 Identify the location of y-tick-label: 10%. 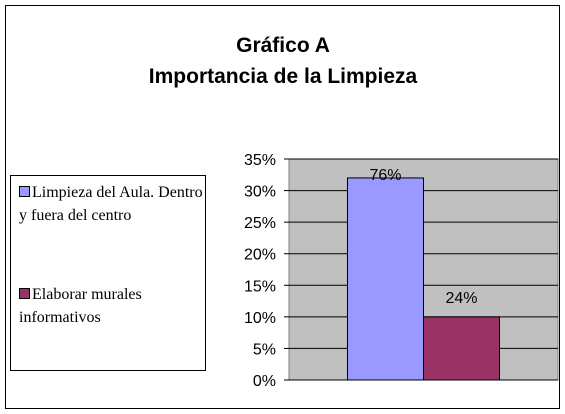
(260, 318).